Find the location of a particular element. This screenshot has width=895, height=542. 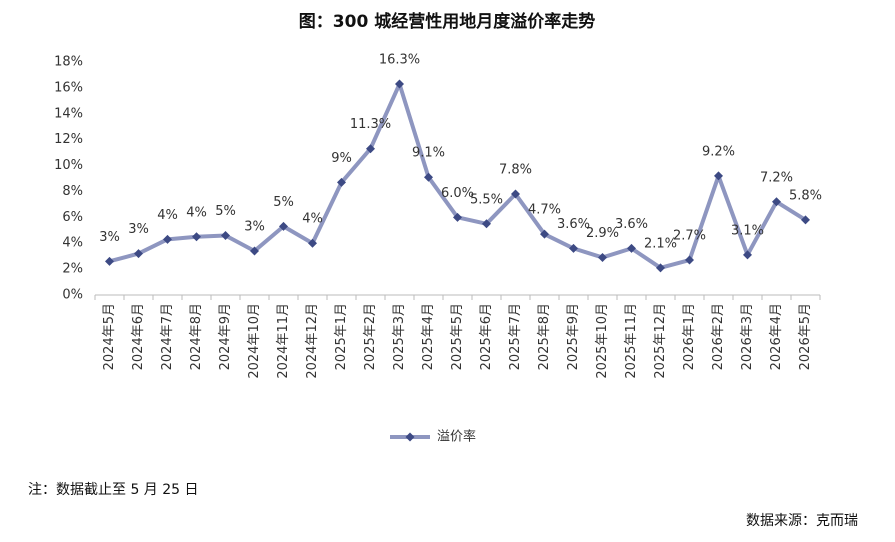

x-tick-label: 2025年5月 is located at coordinates (457, 336).